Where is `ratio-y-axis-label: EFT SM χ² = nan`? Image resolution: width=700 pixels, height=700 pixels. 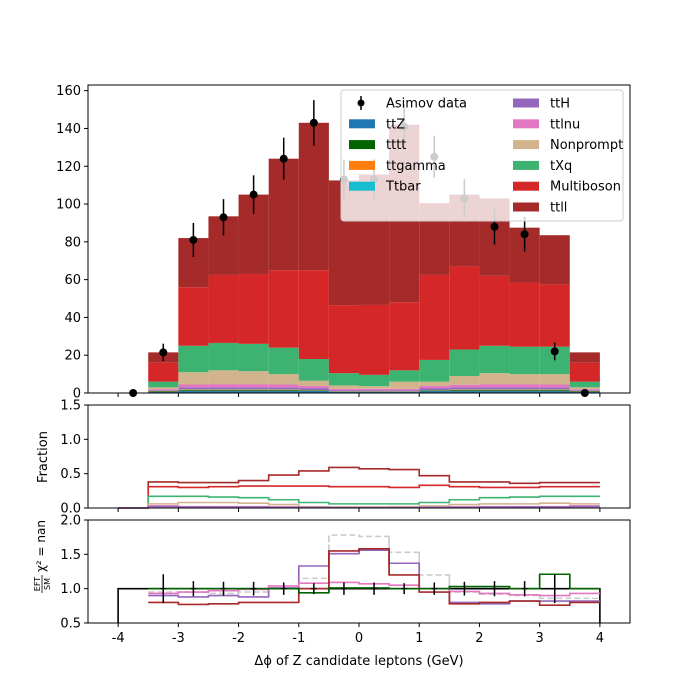
ratio-y-axis-label: EFT SM χ² = nan is located at coordinates (42, 556).